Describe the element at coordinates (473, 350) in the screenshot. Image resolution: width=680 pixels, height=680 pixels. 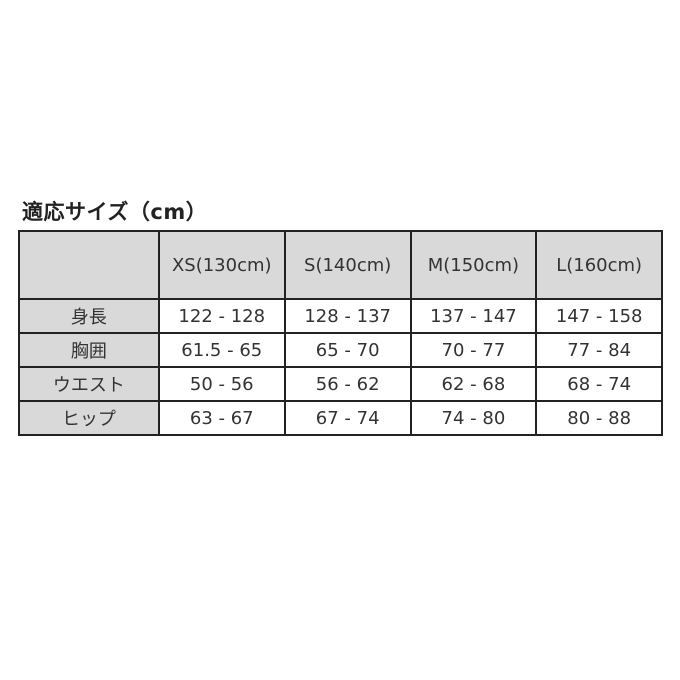
I see `table-cell: 70 - 77` at that location.